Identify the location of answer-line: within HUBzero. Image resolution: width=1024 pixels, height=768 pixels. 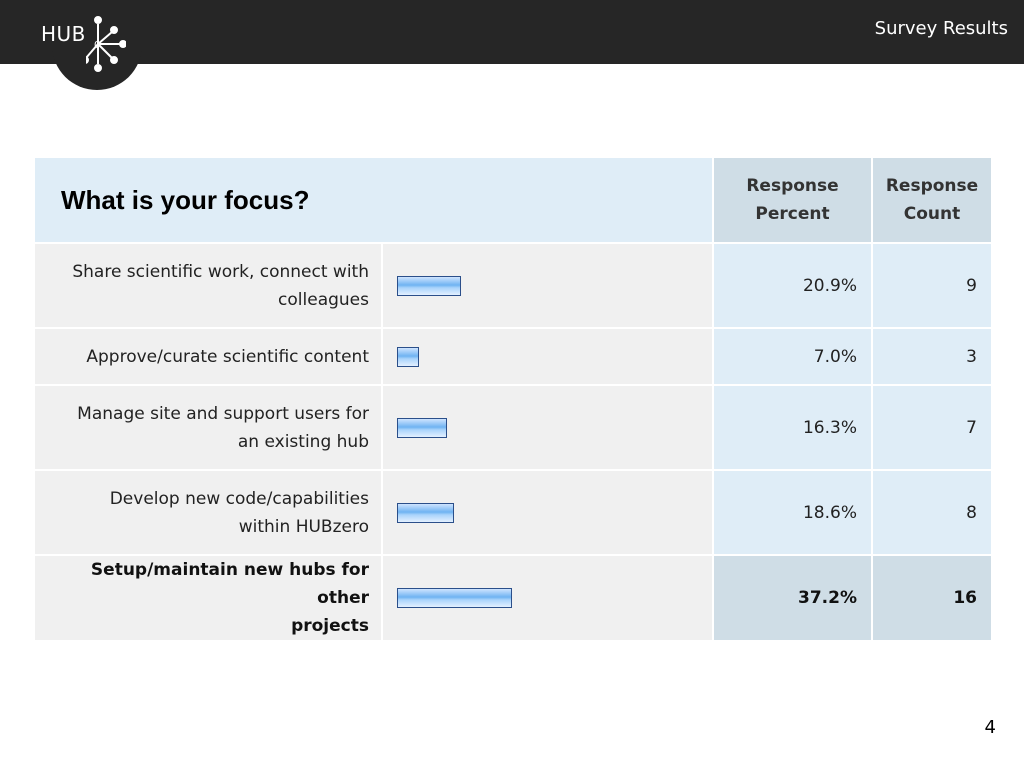
(303, 526).